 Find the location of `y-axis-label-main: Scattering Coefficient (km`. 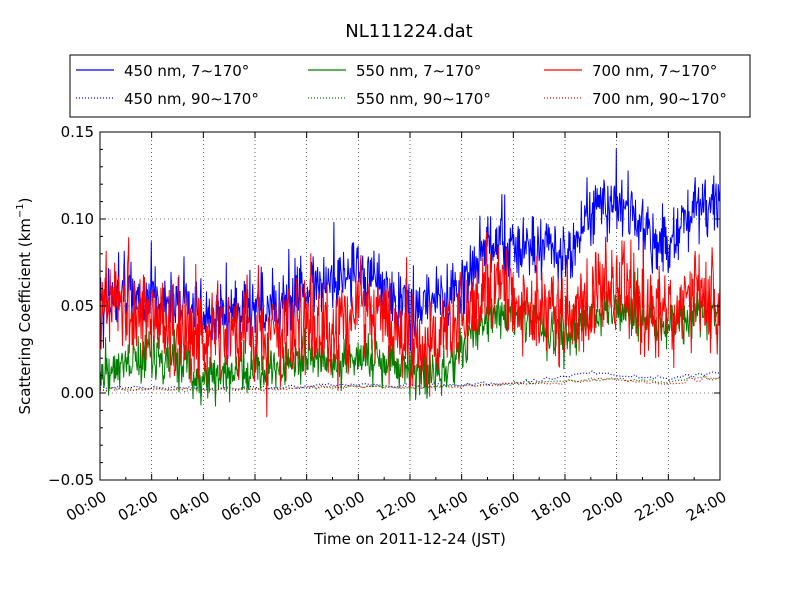

y-axis-label-main: Scattering Coefficient (km is located at coordinates (25, 316).